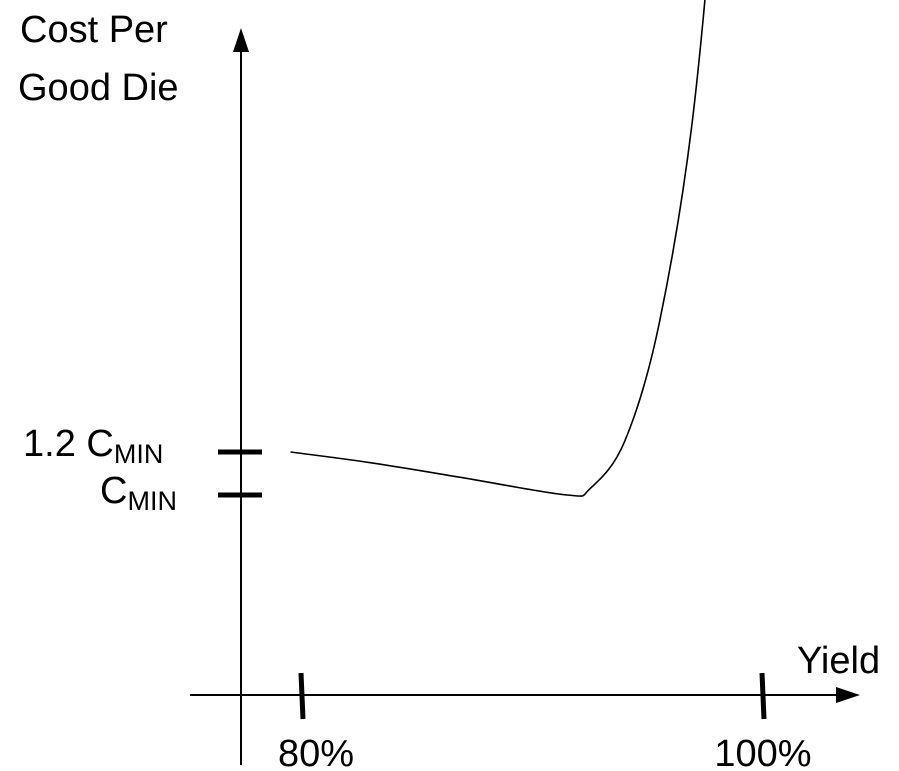 This screenshot has height=771, width=899. Describe the element at coordinates (152, 501) in the screenshot. I see `y-tick-label-cmin-sub: MIN` at that location.